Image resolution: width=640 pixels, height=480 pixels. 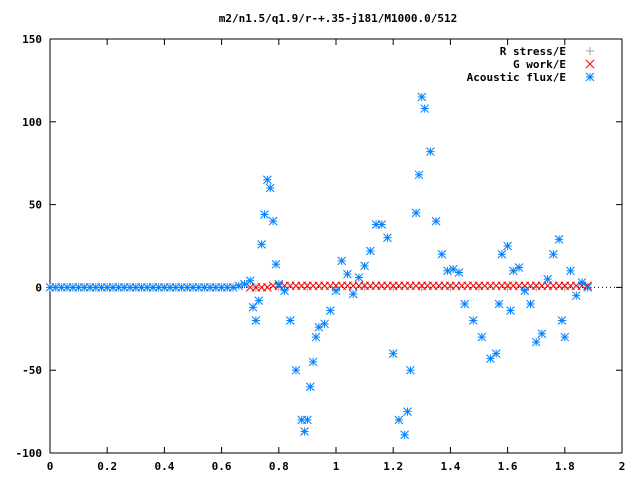 What do you see at coordinates (38, 287) in the screenshot?
I see `y-tick-label: 0` at bounding box center [38, 287].